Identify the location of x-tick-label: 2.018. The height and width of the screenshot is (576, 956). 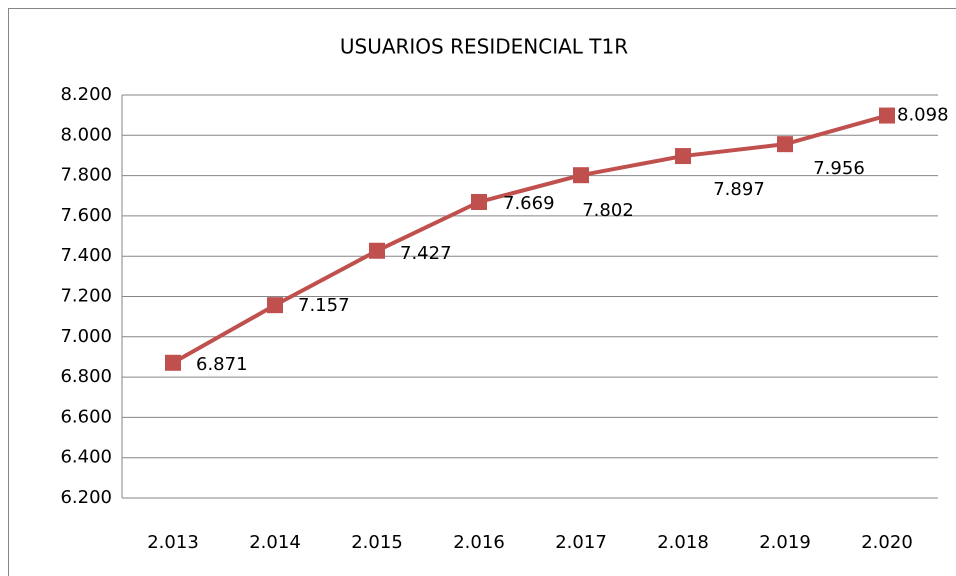
(683, 542).